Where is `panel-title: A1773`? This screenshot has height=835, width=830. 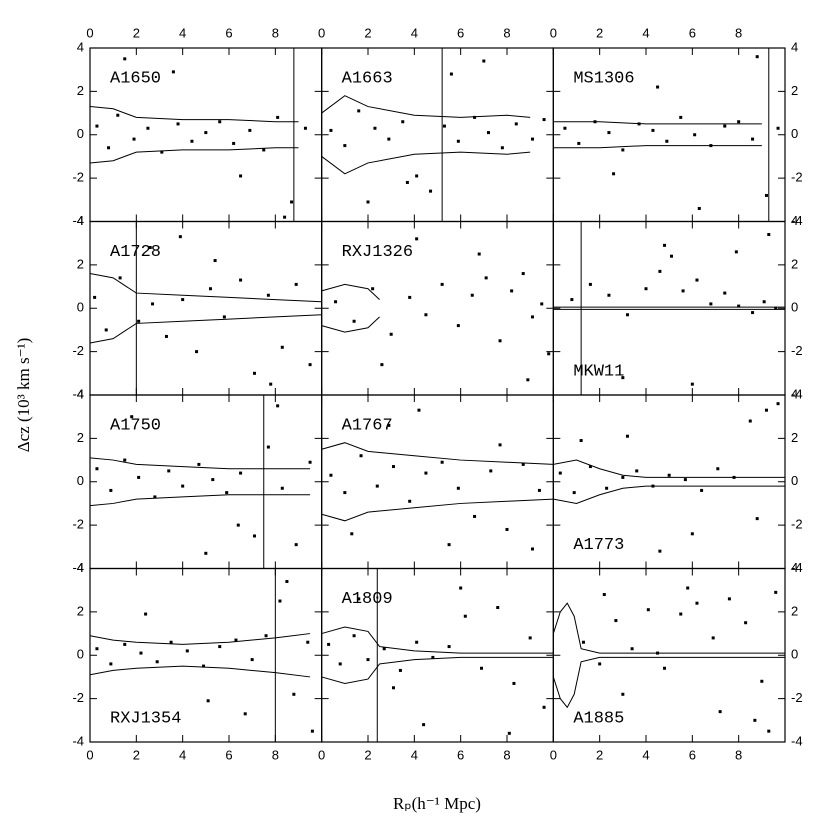 panel-title: A1773 is located at coordinates (598, 545).